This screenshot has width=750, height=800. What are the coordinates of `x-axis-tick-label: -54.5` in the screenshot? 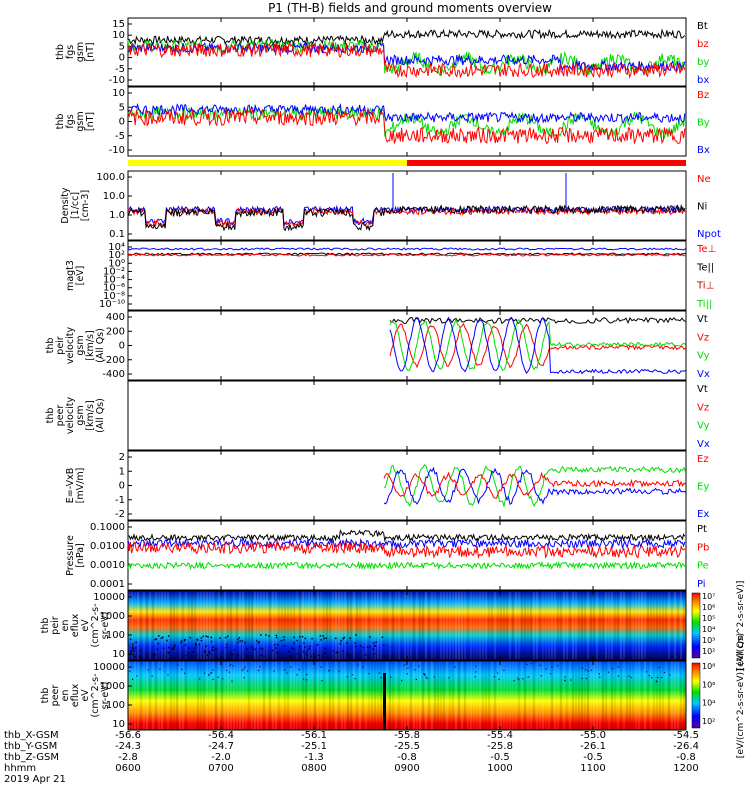 It's located at (686, 735).